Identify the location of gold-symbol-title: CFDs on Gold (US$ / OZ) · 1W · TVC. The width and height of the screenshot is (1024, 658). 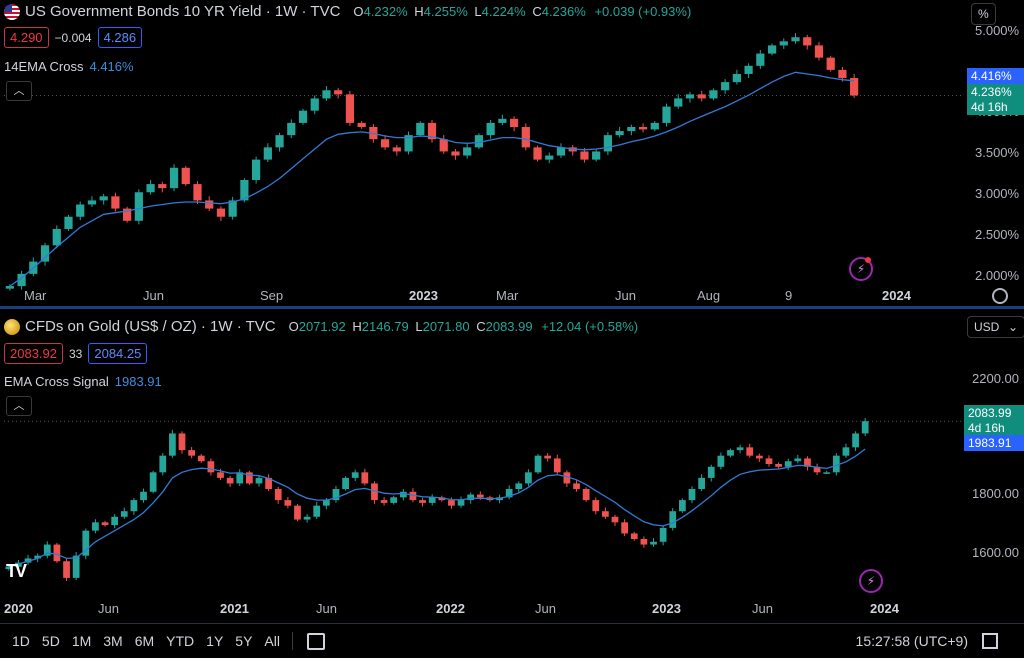
(150, 326).